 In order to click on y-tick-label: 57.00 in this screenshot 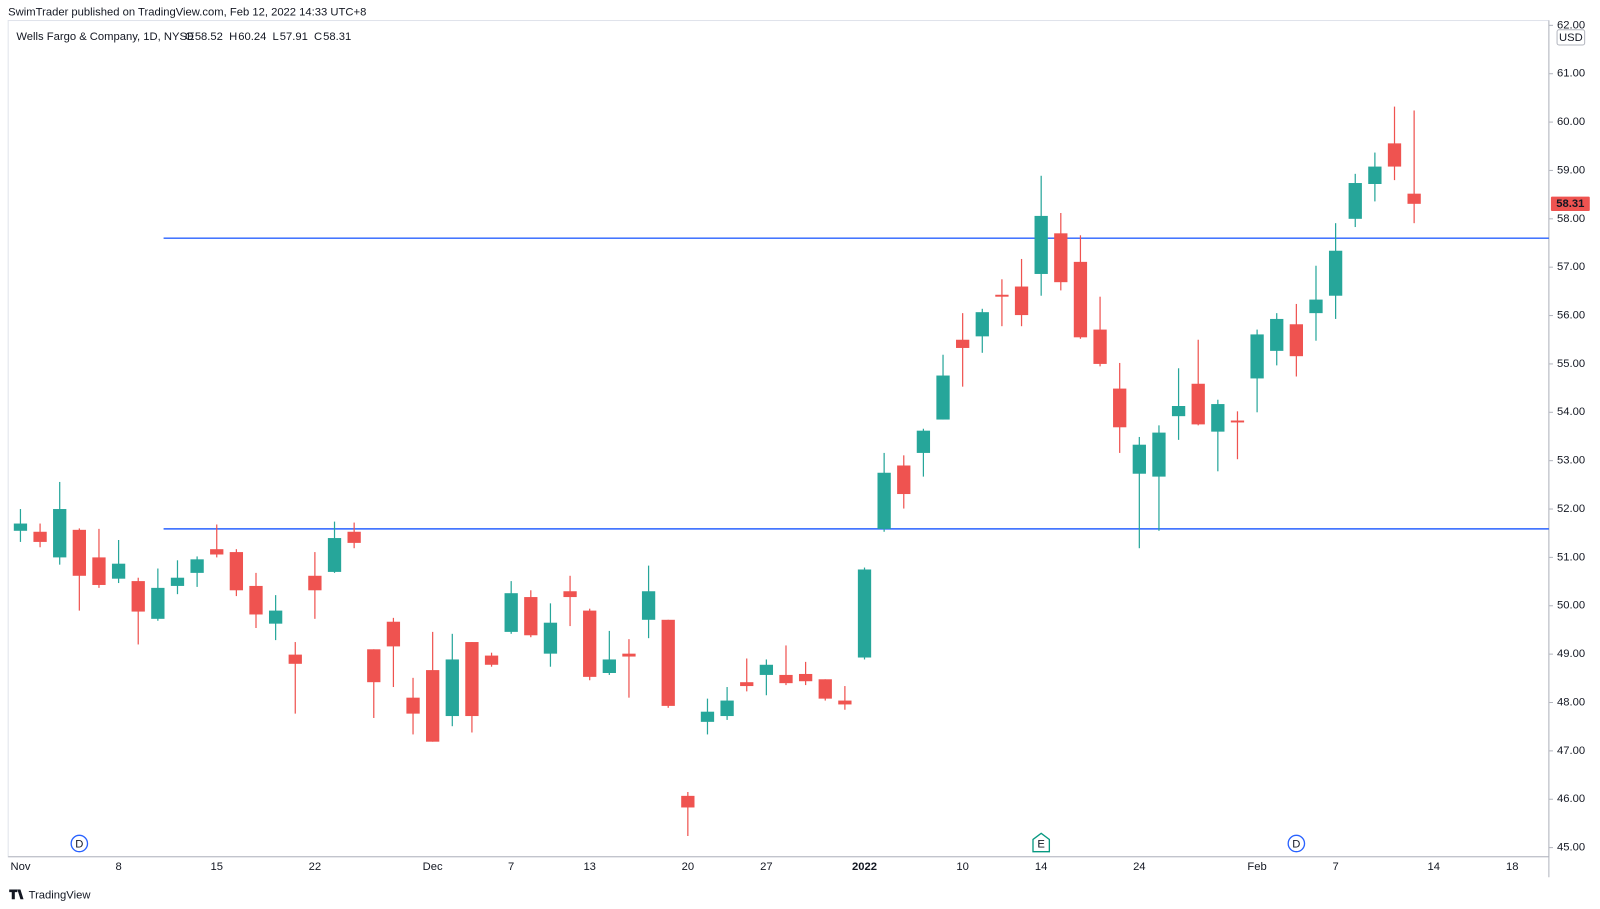, I will do `click(1571, 267)`.